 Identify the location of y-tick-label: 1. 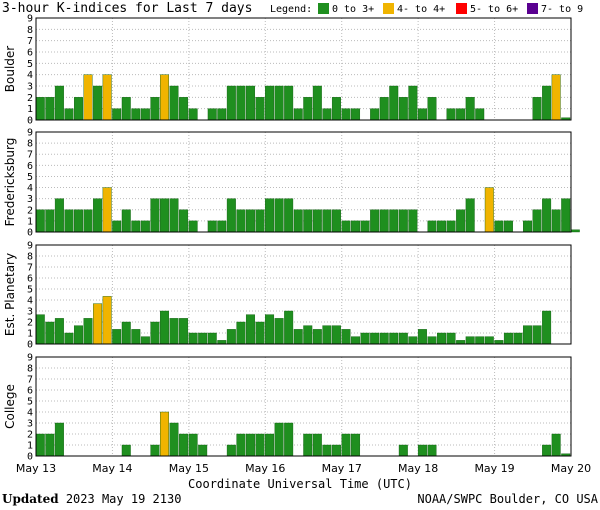
(30, 334).